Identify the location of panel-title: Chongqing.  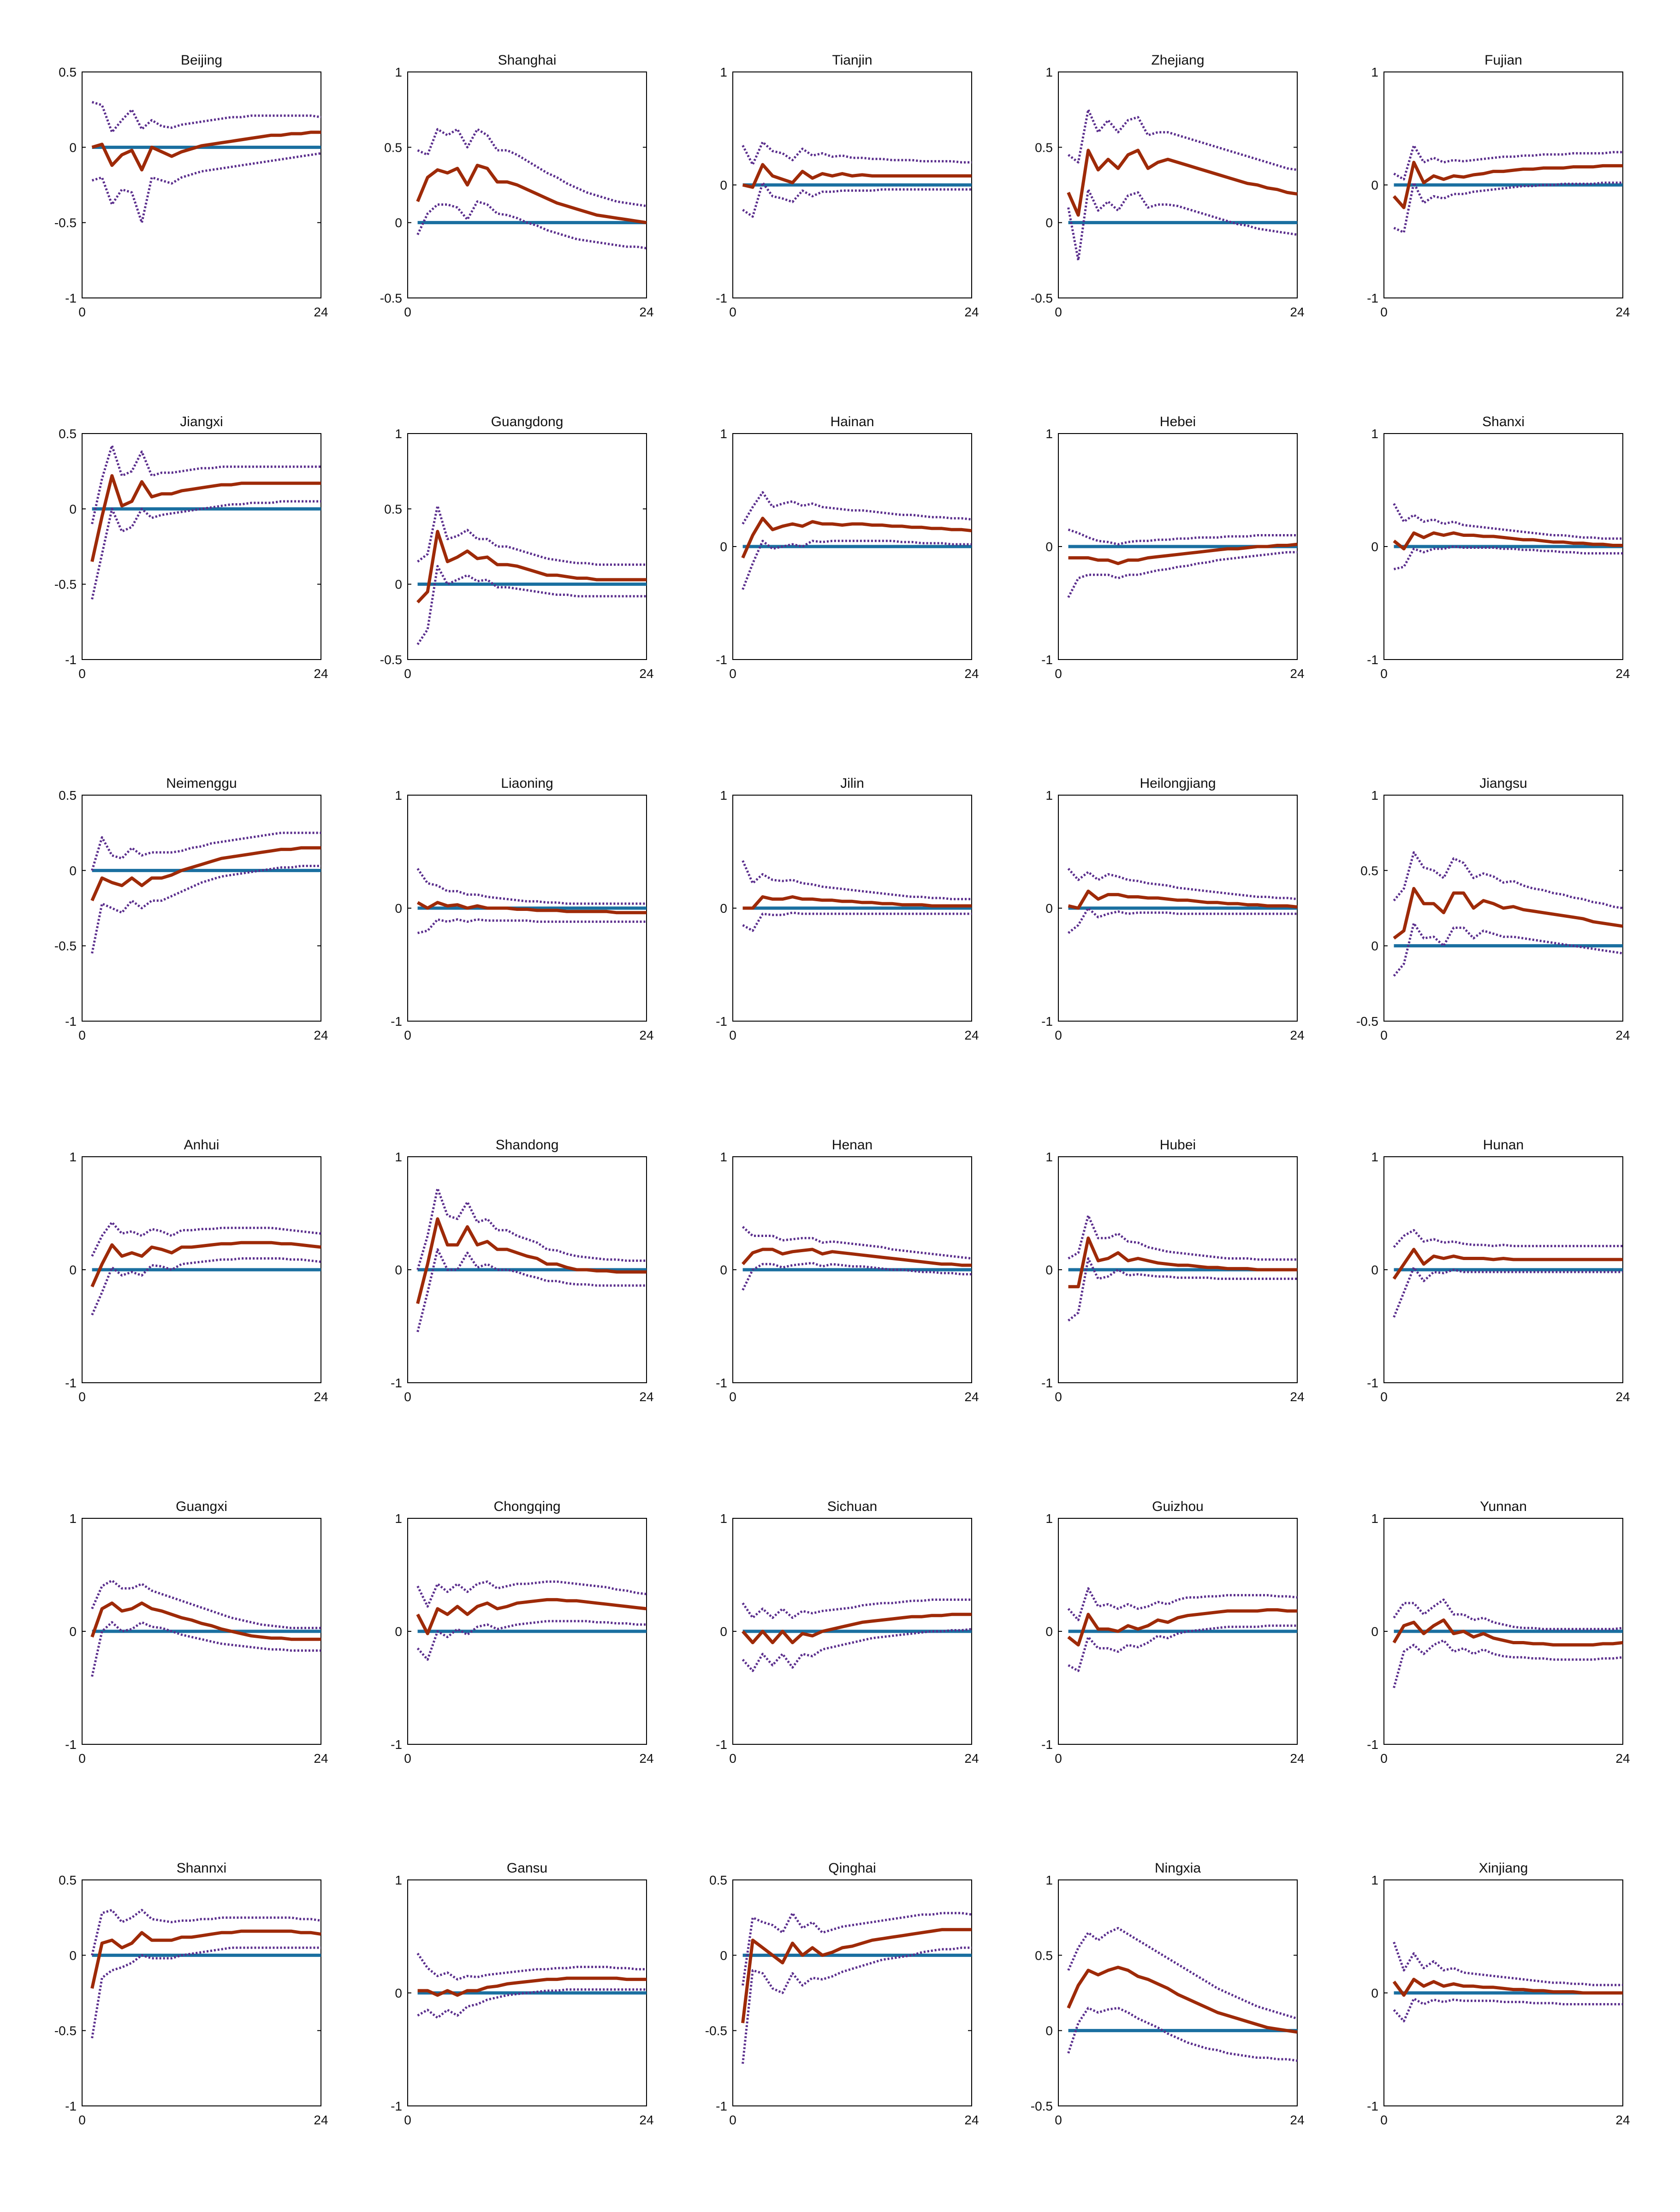
(526, 1507).